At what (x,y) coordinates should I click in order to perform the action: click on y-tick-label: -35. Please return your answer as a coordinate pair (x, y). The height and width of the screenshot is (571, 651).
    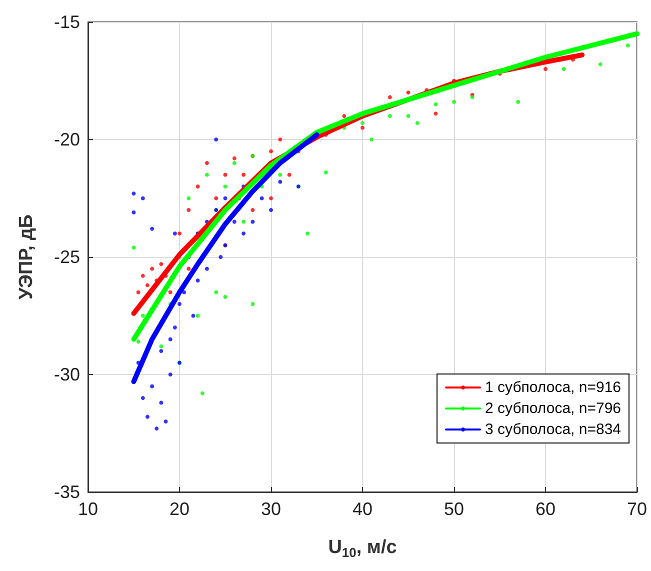
    Looking at the image, I should click on (67, 492).